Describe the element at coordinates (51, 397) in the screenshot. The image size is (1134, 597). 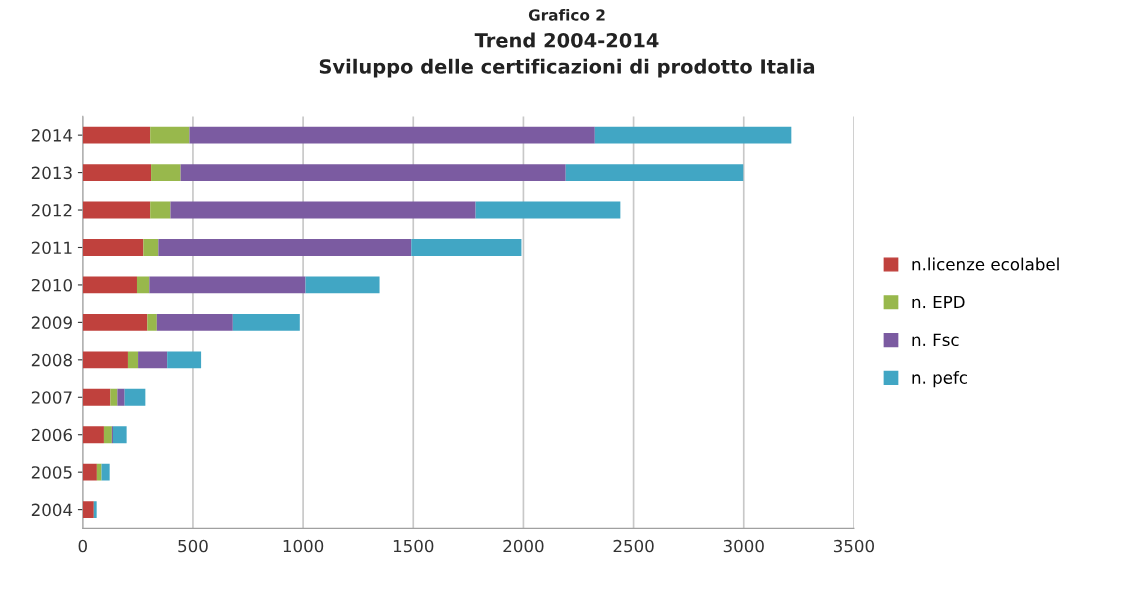
I see `y-tick-label: 2007` at that location.